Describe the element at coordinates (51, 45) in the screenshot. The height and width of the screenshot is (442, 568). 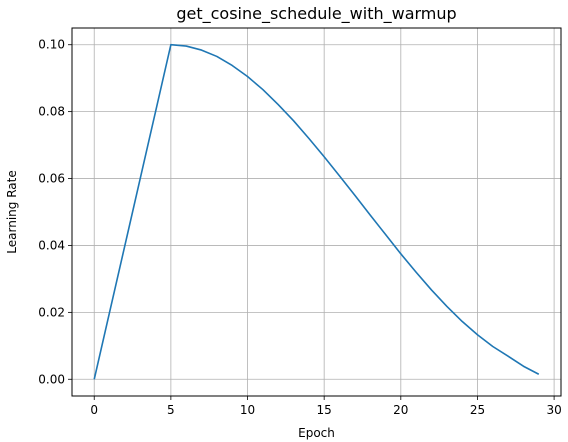
I see `y-tick-label: 0.10` at that location.